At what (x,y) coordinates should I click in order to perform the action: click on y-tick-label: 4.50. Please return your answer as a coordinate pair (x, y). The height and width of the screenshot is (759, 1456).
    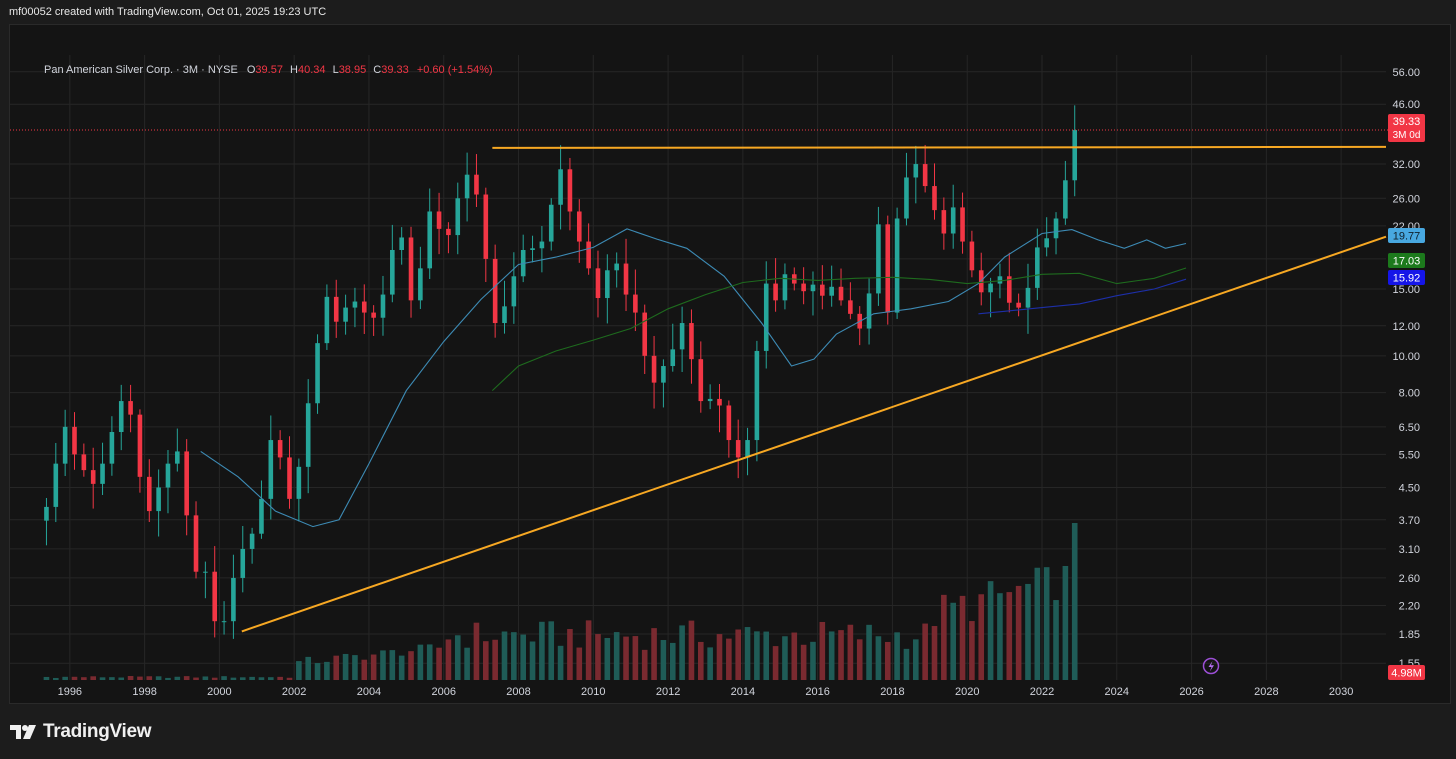
    Looking at the image, I should click on (1409, 488).